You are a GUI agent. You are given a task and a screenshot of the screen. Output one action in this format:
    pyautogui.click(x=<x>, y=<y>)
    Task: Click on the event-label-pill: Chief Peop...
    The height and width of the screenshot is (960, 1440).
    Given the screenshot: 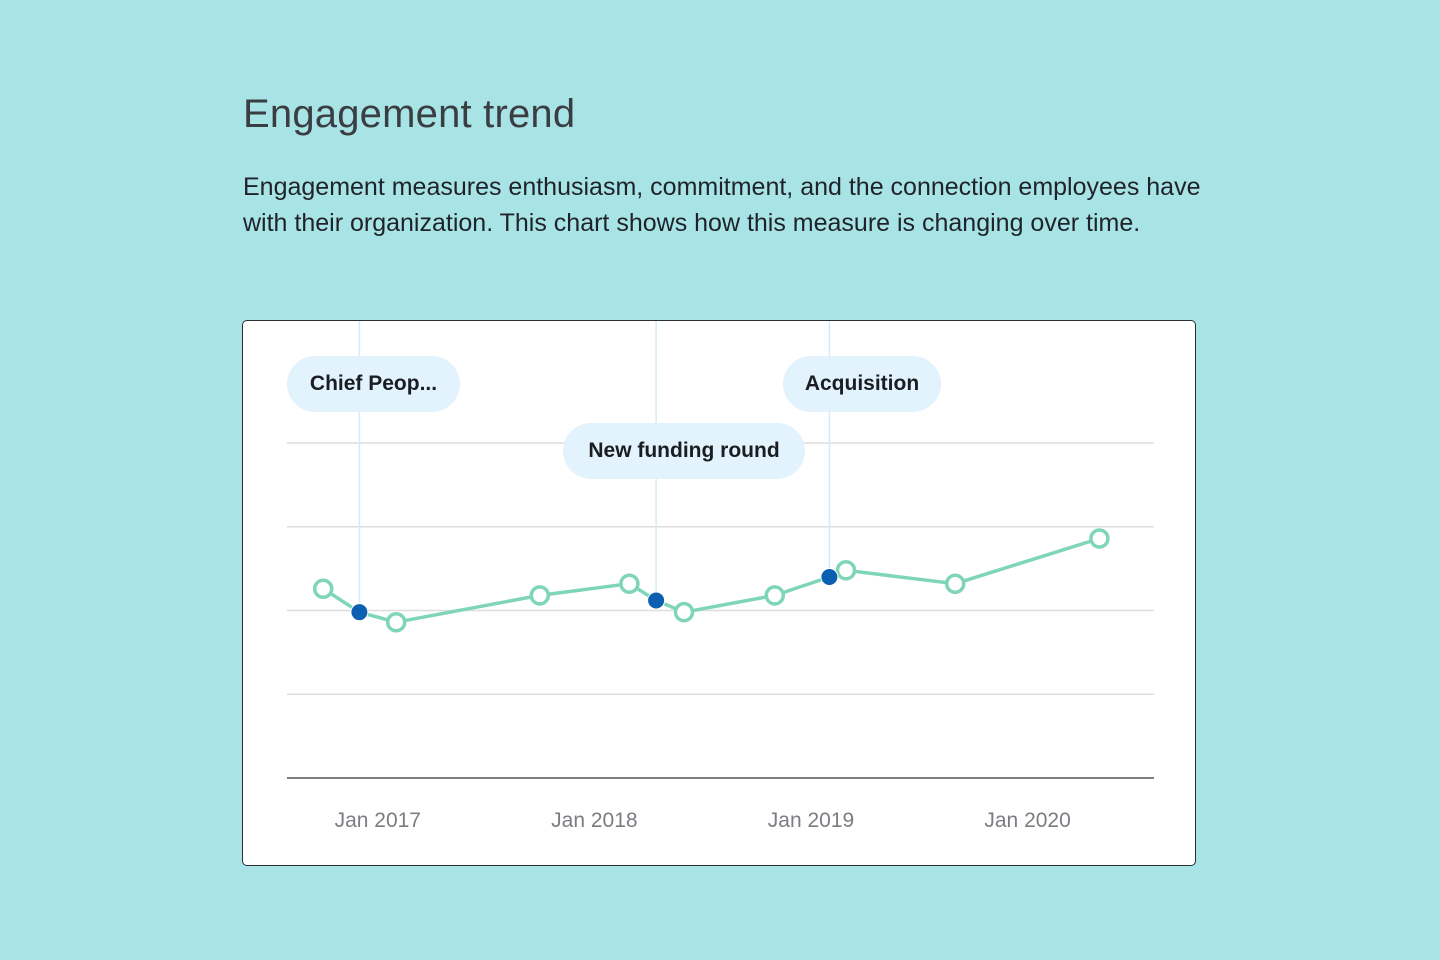 What is the action you would take?
    pyautogui.click(x=373, y=384)
    